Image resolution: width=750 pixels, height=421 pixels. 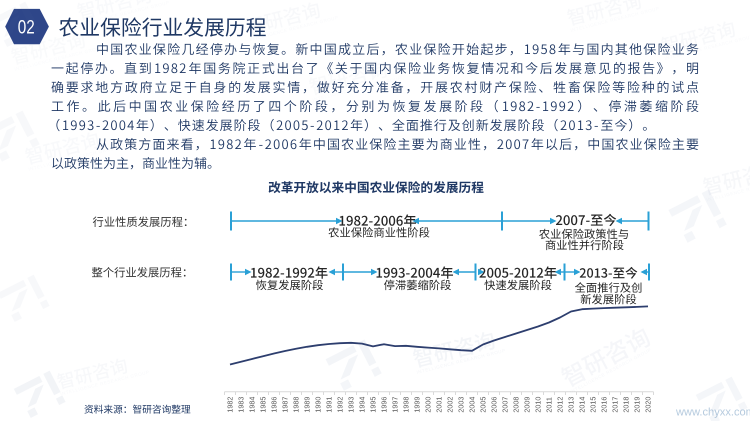 What do you see at coordinates (351, 405) in the screenshot?
I see `svg-text: 1993` at bounding box center [351, 405].